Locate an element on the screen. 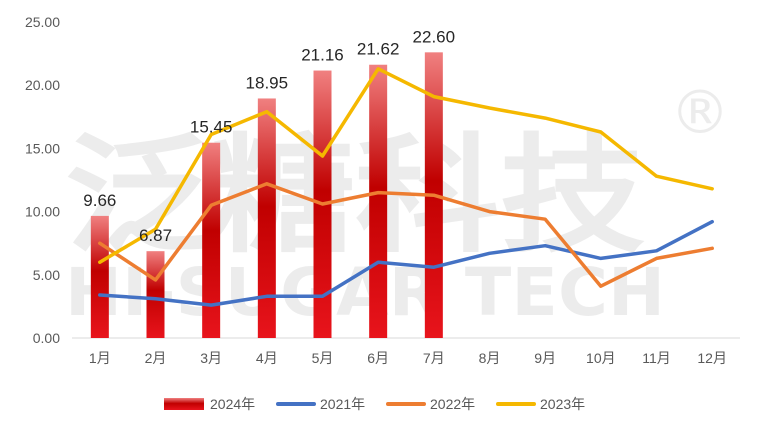 This screenshot has width=760, height=432. legend-label: 2024年 is located at coordinates (232, 404).